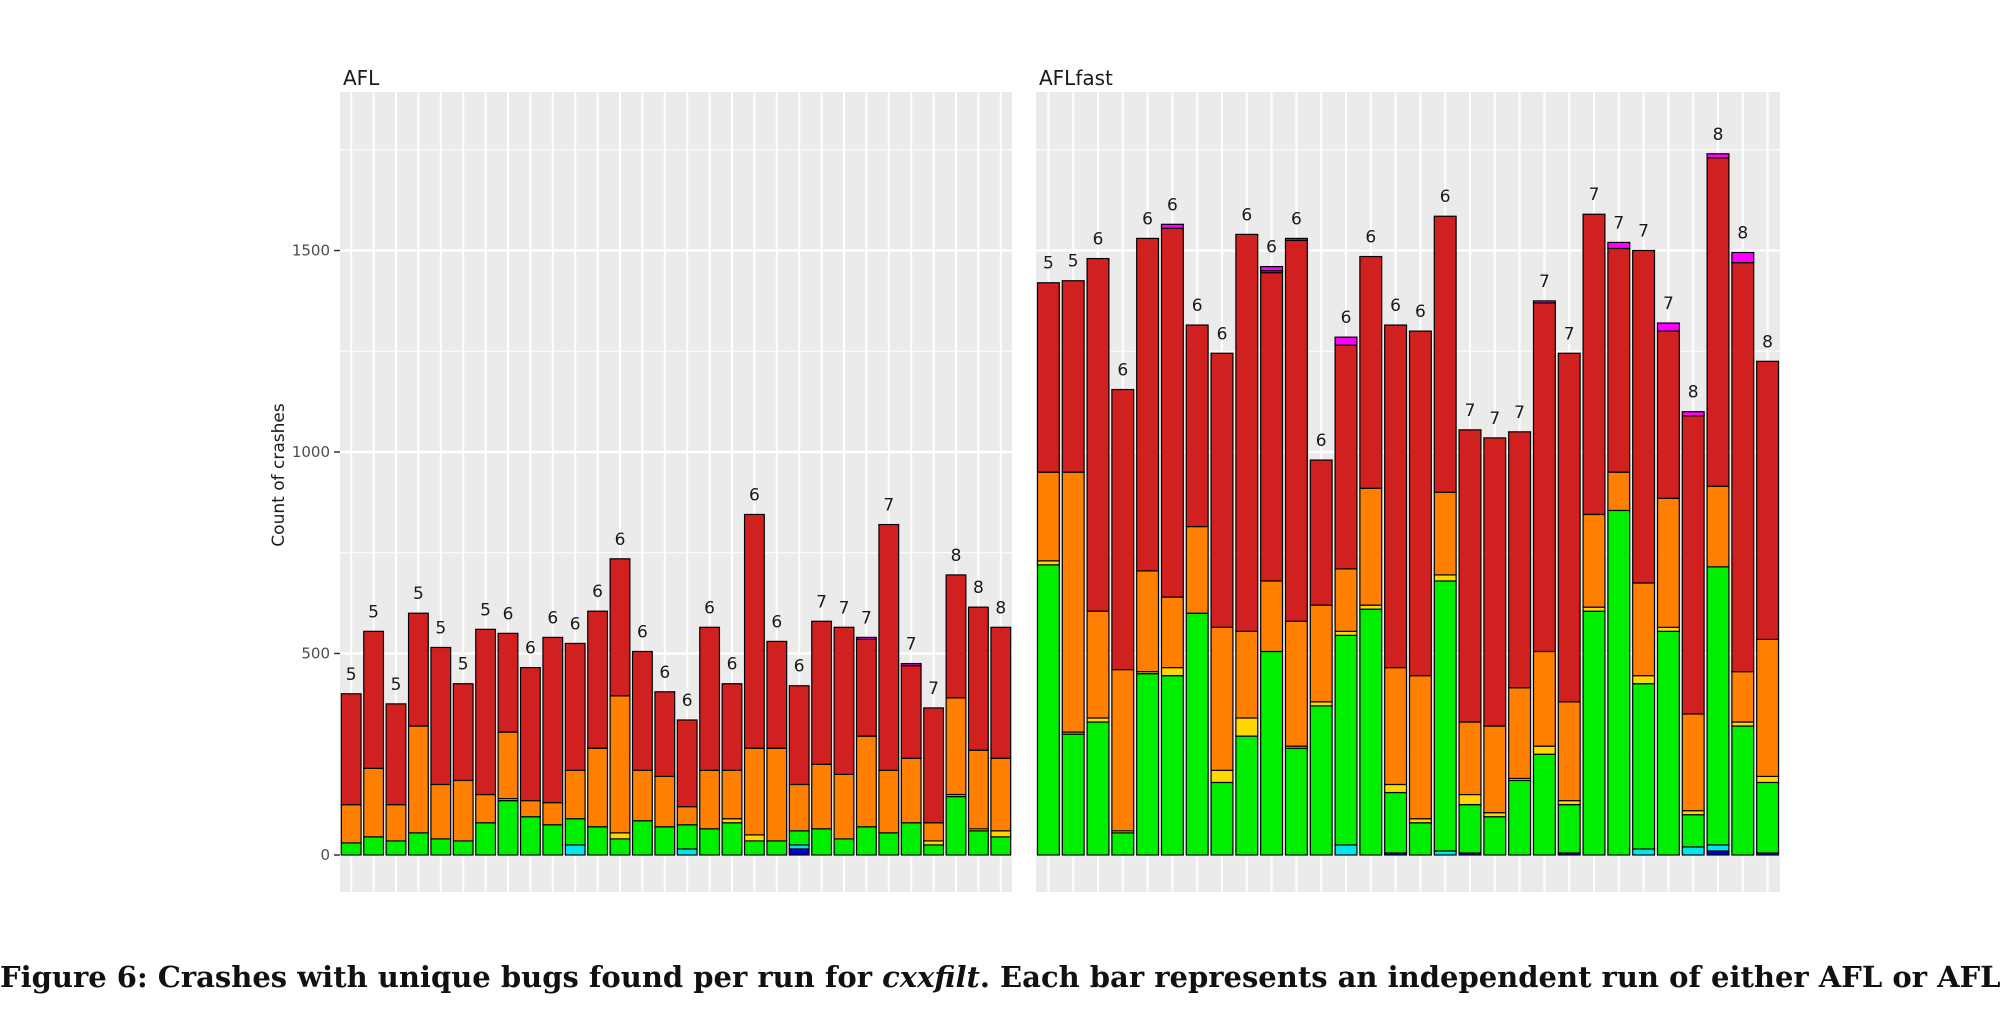 The height and width of the screenshot is (1012, 2000). What do you see at coordinates (931, 977) in the screenshot?
I see `caption-program: cxxfilt` at bounding box center [931, 977].